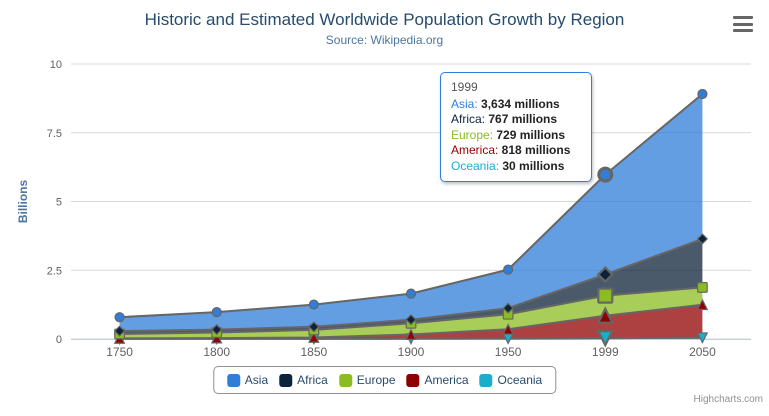 The width and height of the screenshot is (769, 416). What do you see at coordinates (411, 334) in the screenshot?
I see `marker-america-1900` at bounding box center [411, 334].